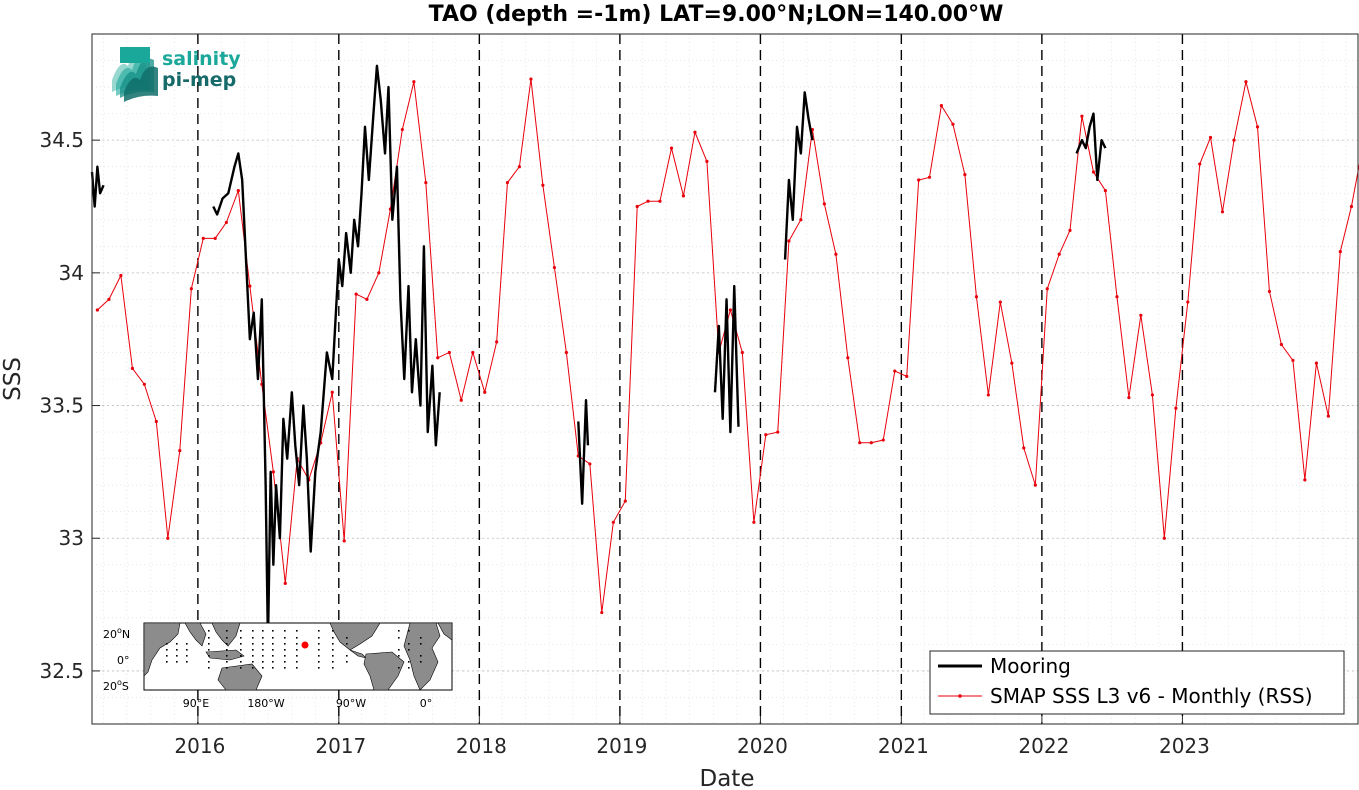 The width and height of the screenshot is (1359, 790). Describe the element at coordinates (69, 405) in the screenshot. I see `y-axis: 32.5 33 33.5 34 34.5` at that location.